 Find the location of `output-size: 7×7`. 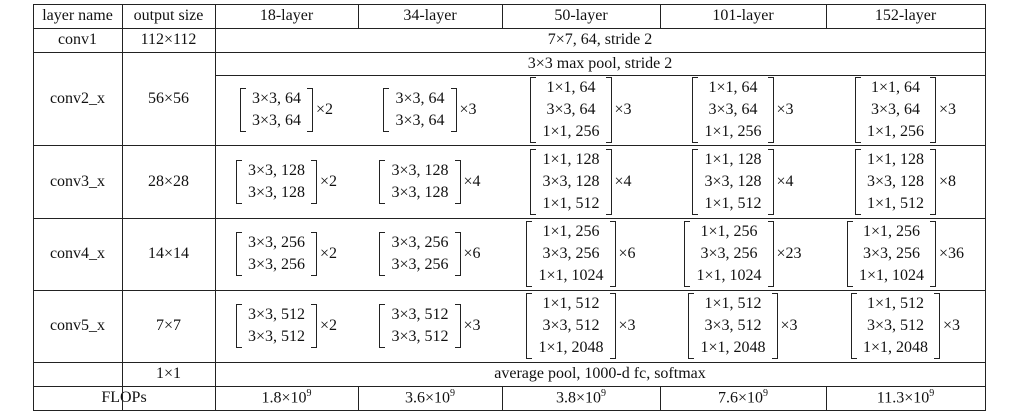

output-size: 7×7 is located at coordinates (168, 325).